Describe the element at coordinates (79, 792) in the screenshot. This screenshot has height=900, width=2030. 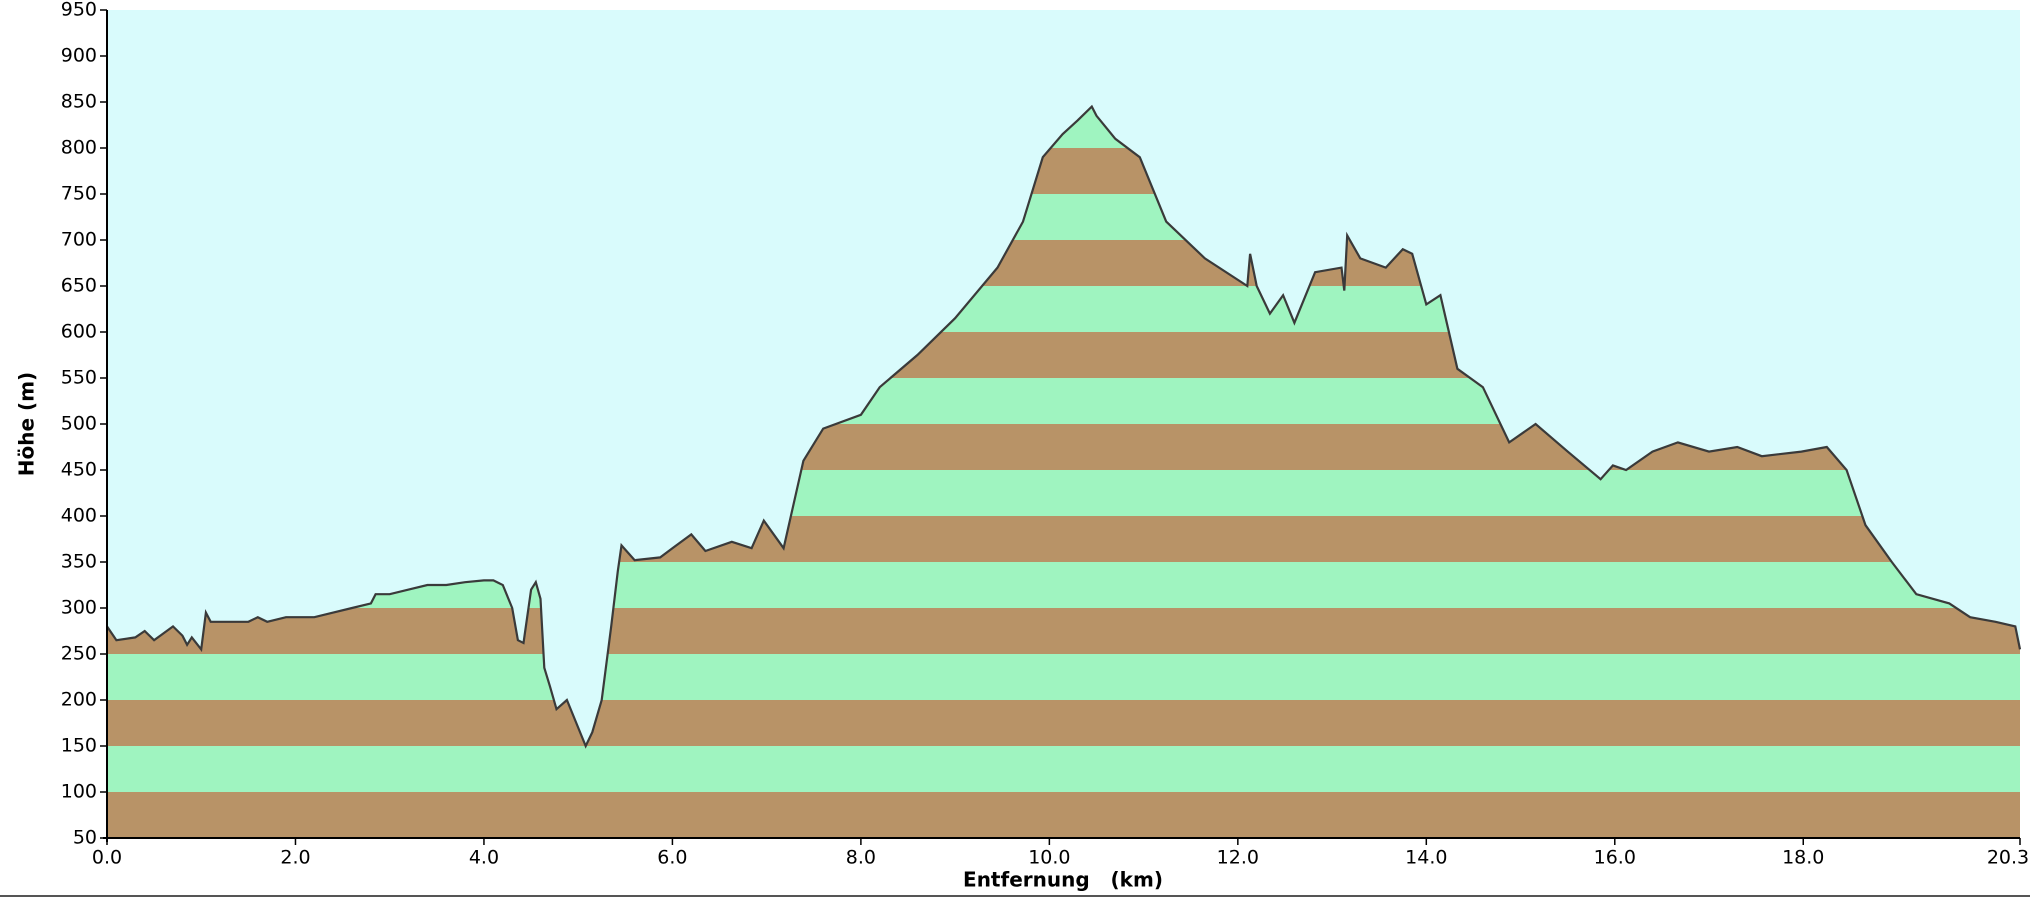
I see `y-tick-label: 100` at that location.